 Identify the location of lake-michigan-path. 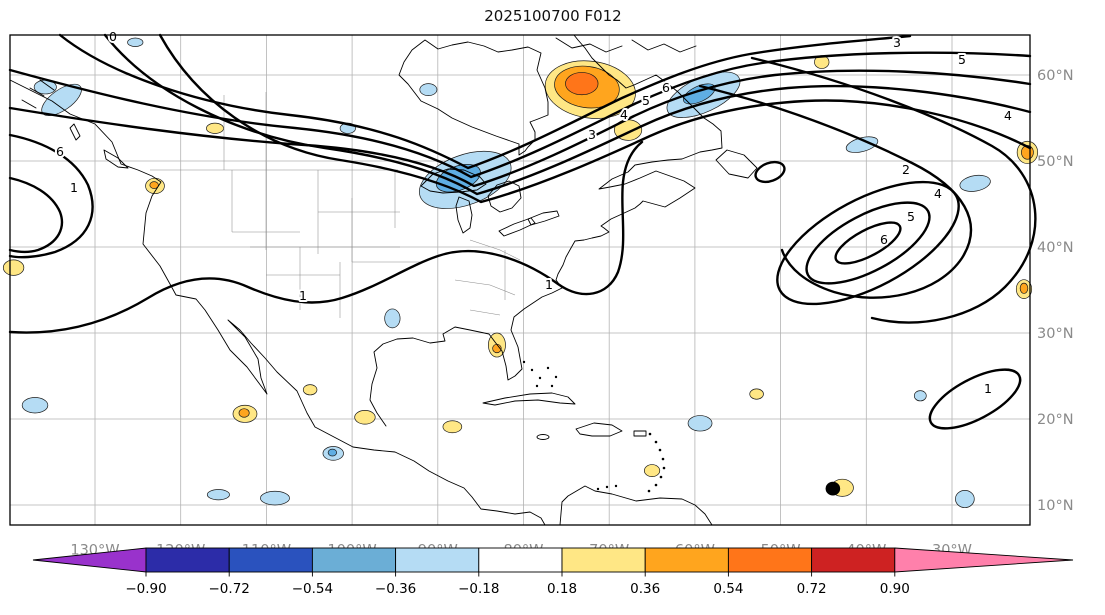
(464, 215).